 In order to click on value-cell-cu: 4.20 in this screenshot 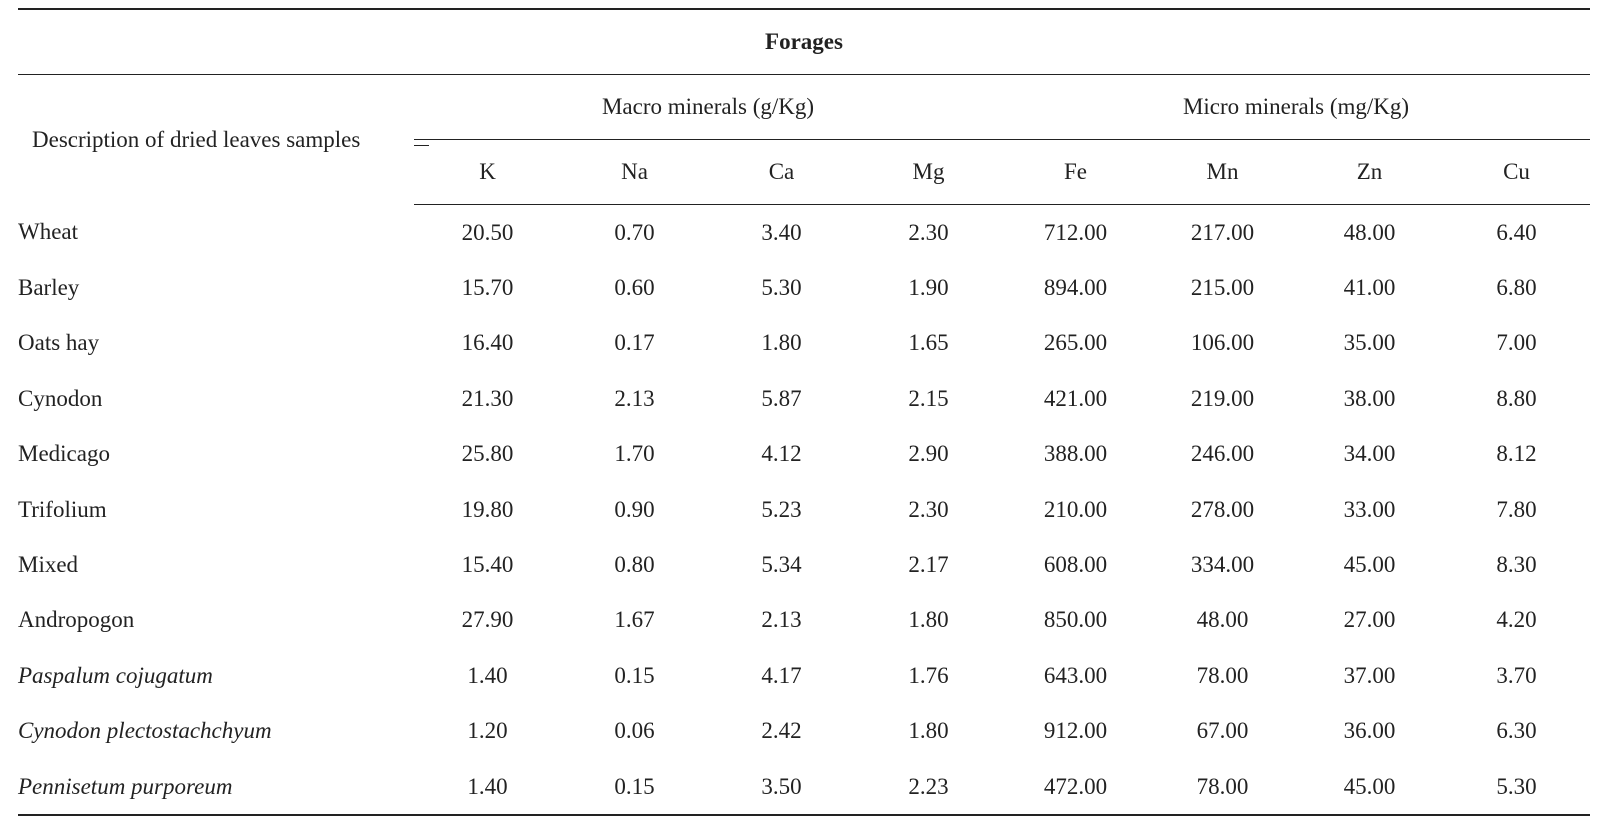, I will do `click(1516, 620)`.